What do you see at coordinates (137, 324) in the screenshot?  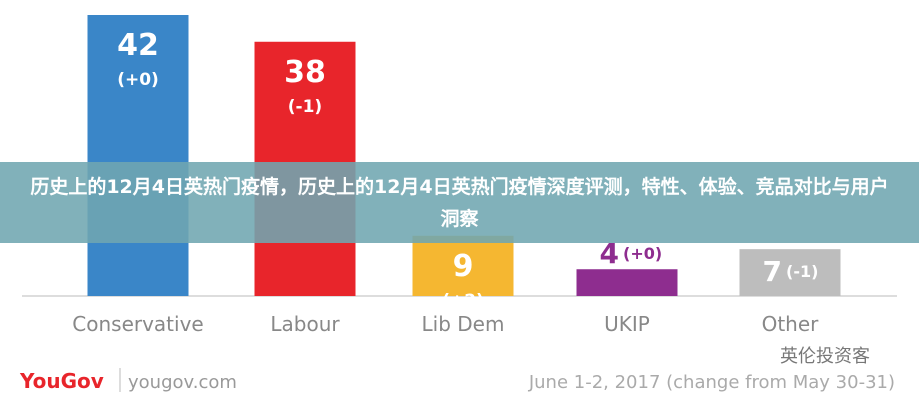 I see `category-label: Conservative` at bounding box center [137, 324].